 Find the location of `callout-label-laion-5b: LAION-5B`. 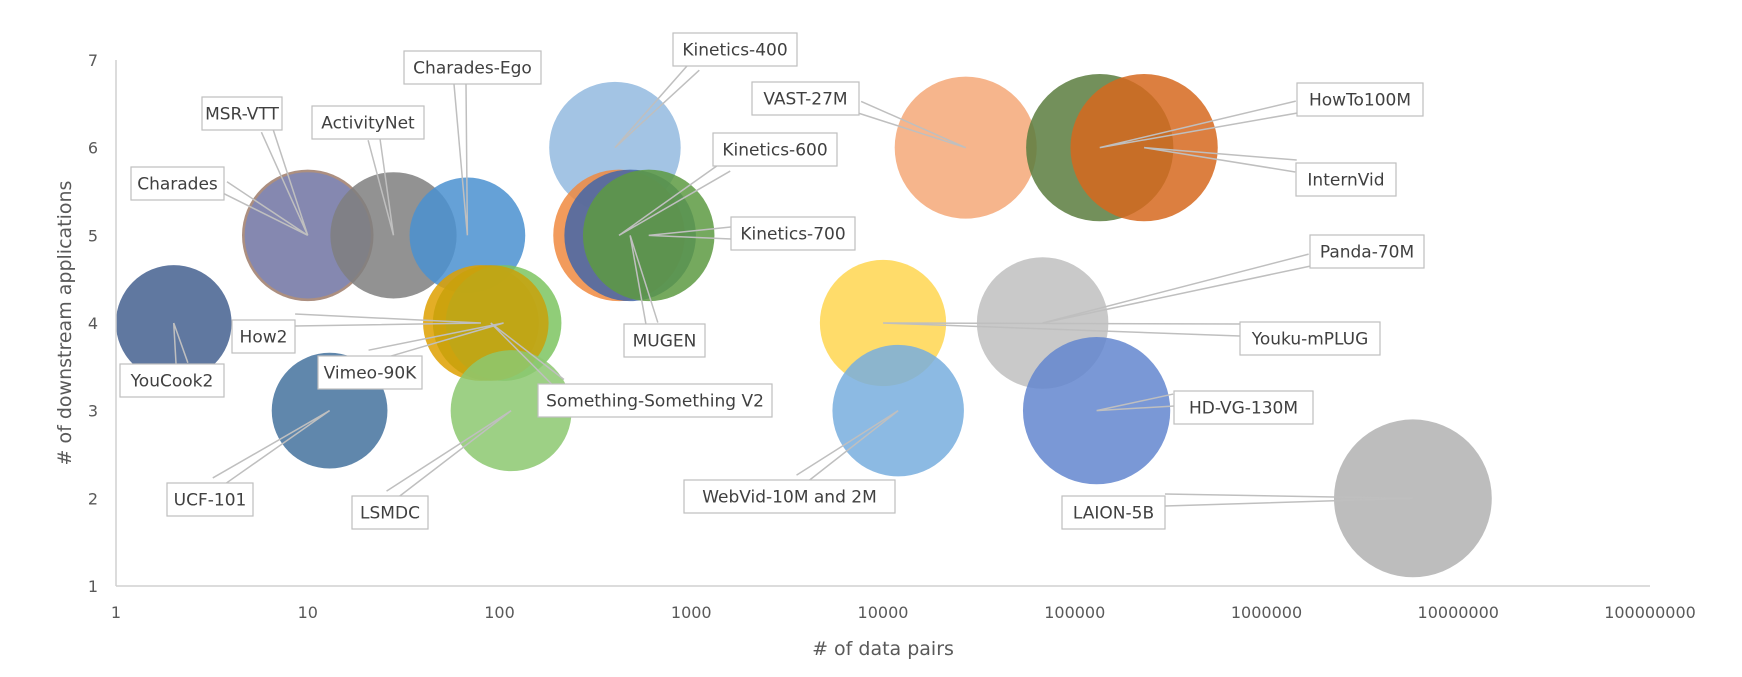

callout-label-laion-5b: LAION-5B is located at coordinates (1113, 514).